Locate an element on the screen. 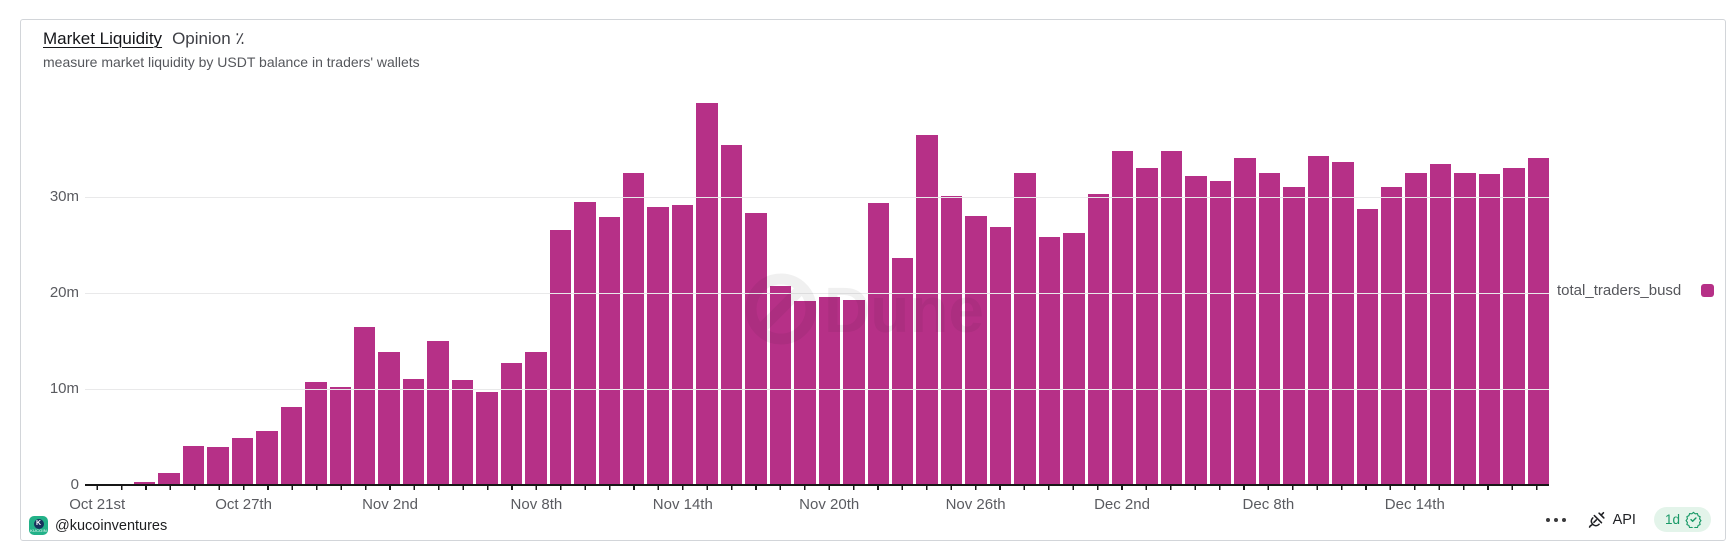 The image size is (1734, 557). footer-actions: API 1d is located at coordinates (1626, 519).